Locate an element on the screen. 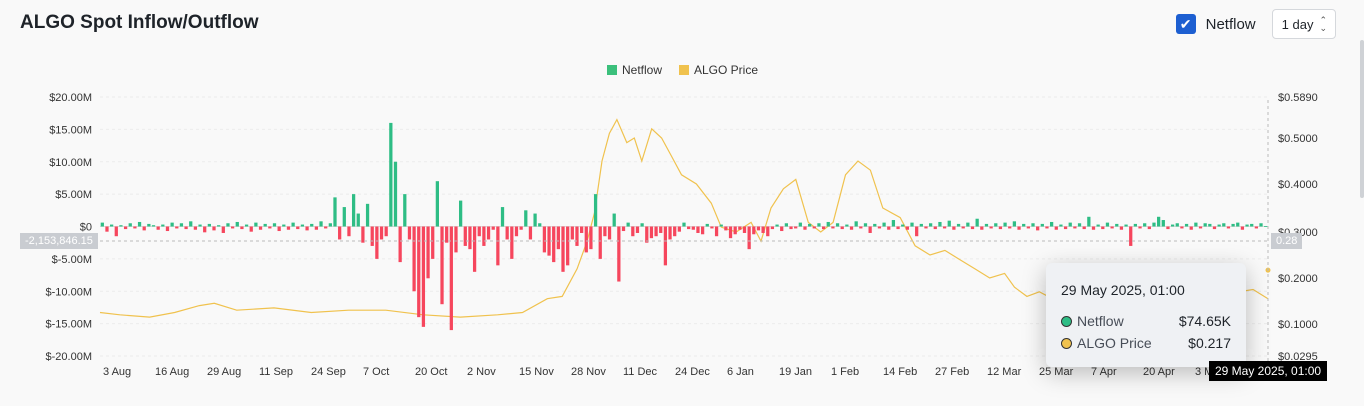 Image resolution: width=1364 pixels, height=406 pixels. interval-select-value: 1 day is located at coordinates (1297, 24).